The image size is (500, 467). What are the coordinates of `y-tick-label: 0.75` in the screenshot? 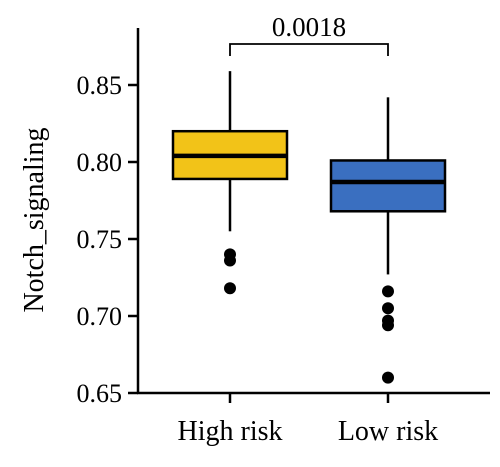 It's located at (100, 239).